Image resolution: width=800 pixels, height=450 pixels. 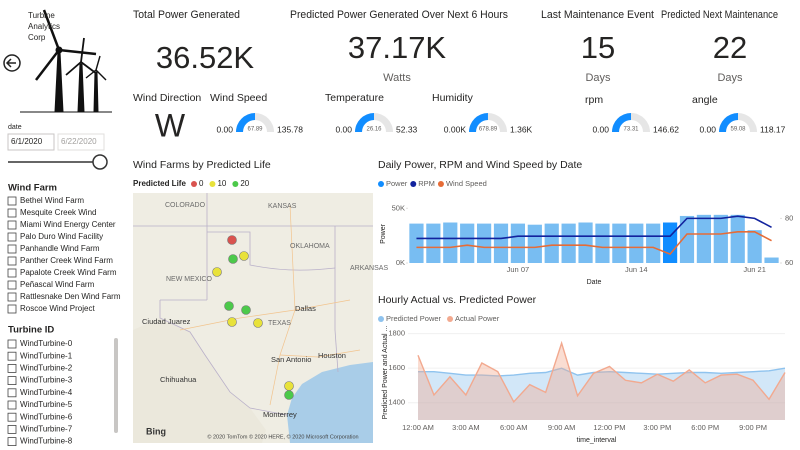 What do you see at coordinates (426, 183) in the screenshot?
I see `legend-label: RPM` at bounding box center [426, 183].